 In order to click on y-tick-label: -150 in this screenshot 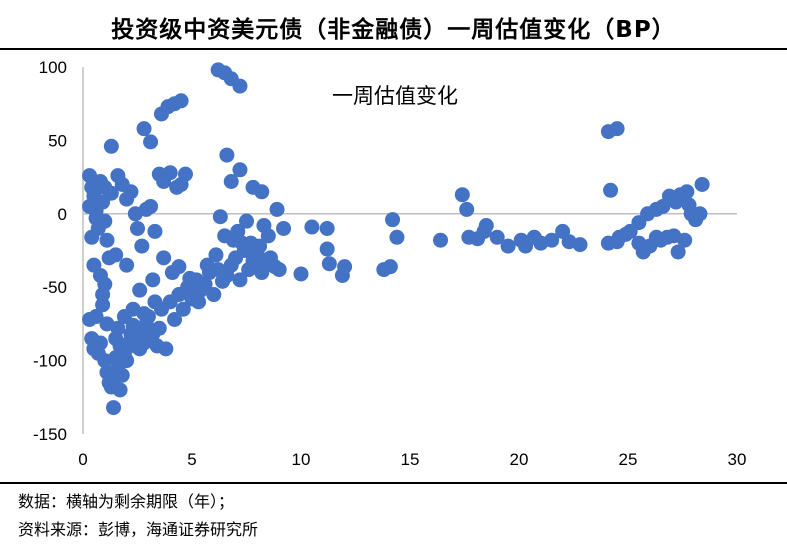, I will do `click(50, 434)`.